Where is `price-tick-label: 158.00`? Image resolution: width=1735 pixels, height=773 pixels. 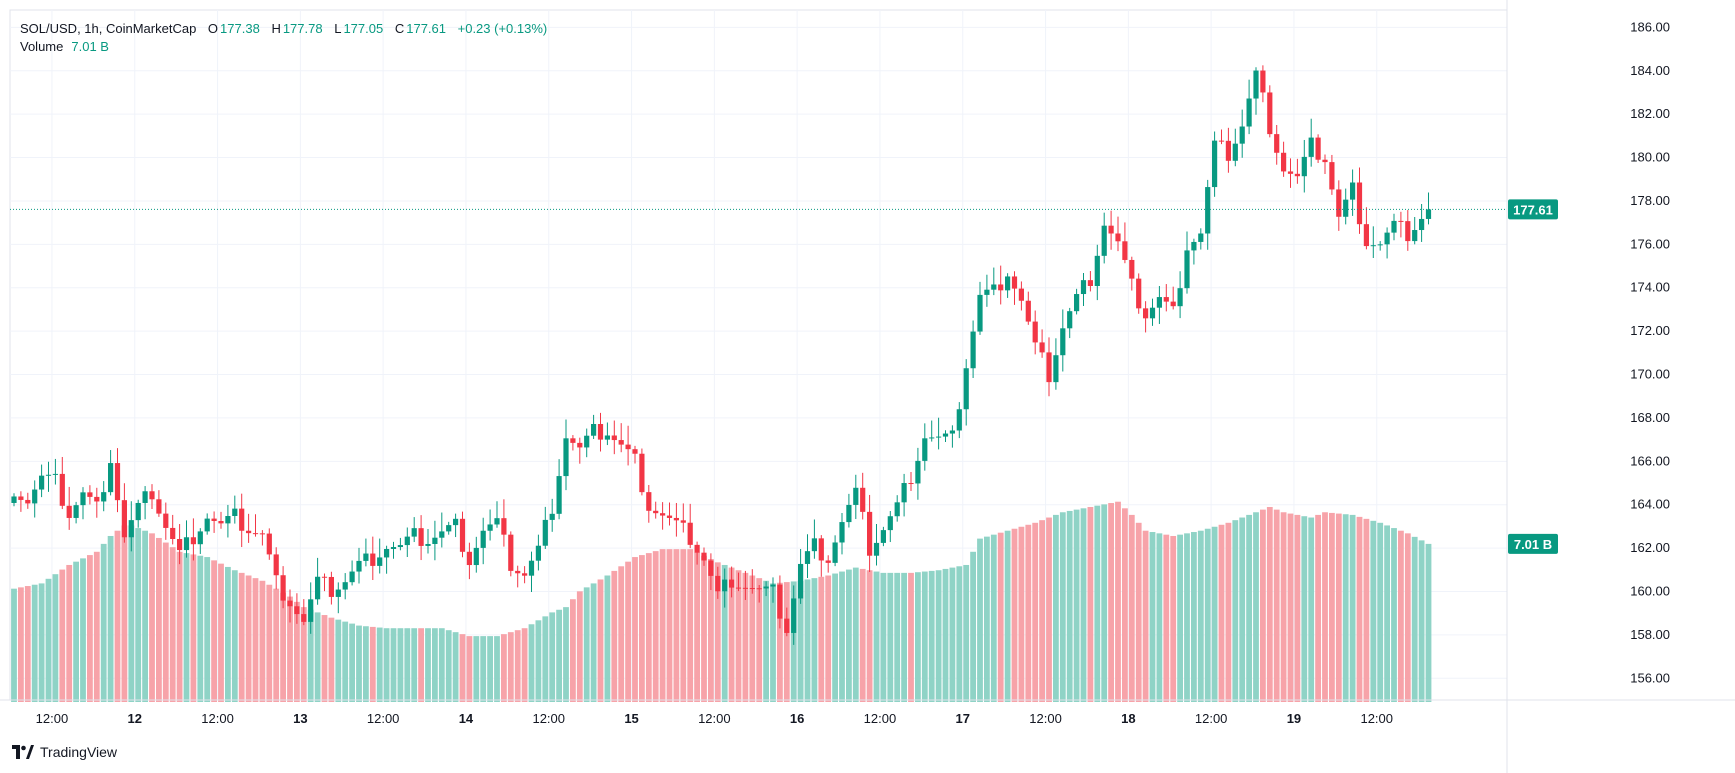
price-tick-label: 158.00 is located at coordinates (1650, 634).